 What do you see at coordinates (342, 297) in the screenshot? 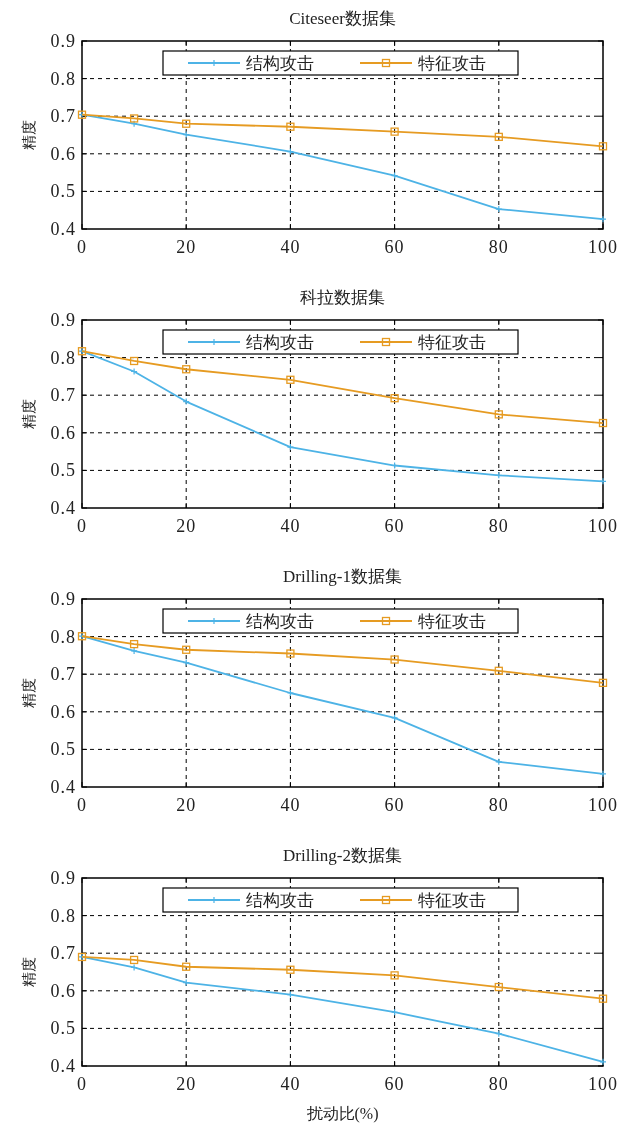
I see `chart-title: 科拉数据集` at bounding box center [342, 297].